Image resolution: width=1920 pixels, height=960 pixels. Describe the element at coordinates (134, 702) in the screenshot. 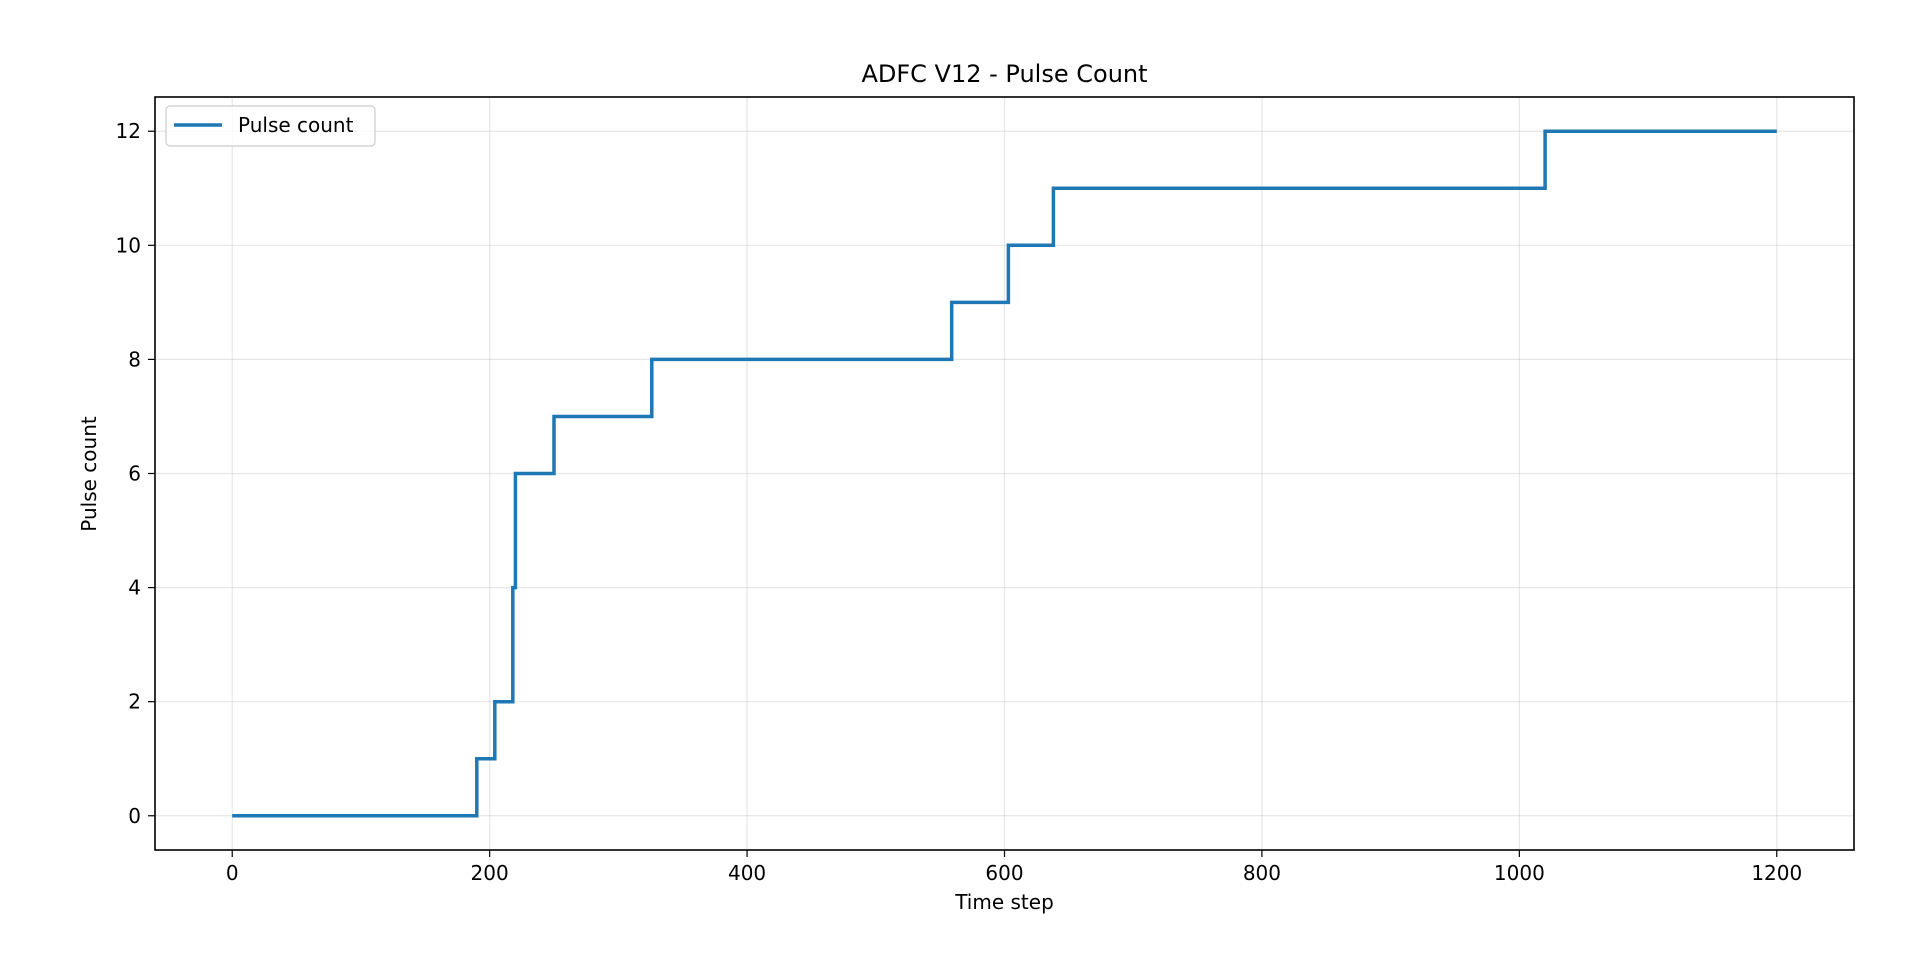

I see `y-tick-label: 2` at that location.